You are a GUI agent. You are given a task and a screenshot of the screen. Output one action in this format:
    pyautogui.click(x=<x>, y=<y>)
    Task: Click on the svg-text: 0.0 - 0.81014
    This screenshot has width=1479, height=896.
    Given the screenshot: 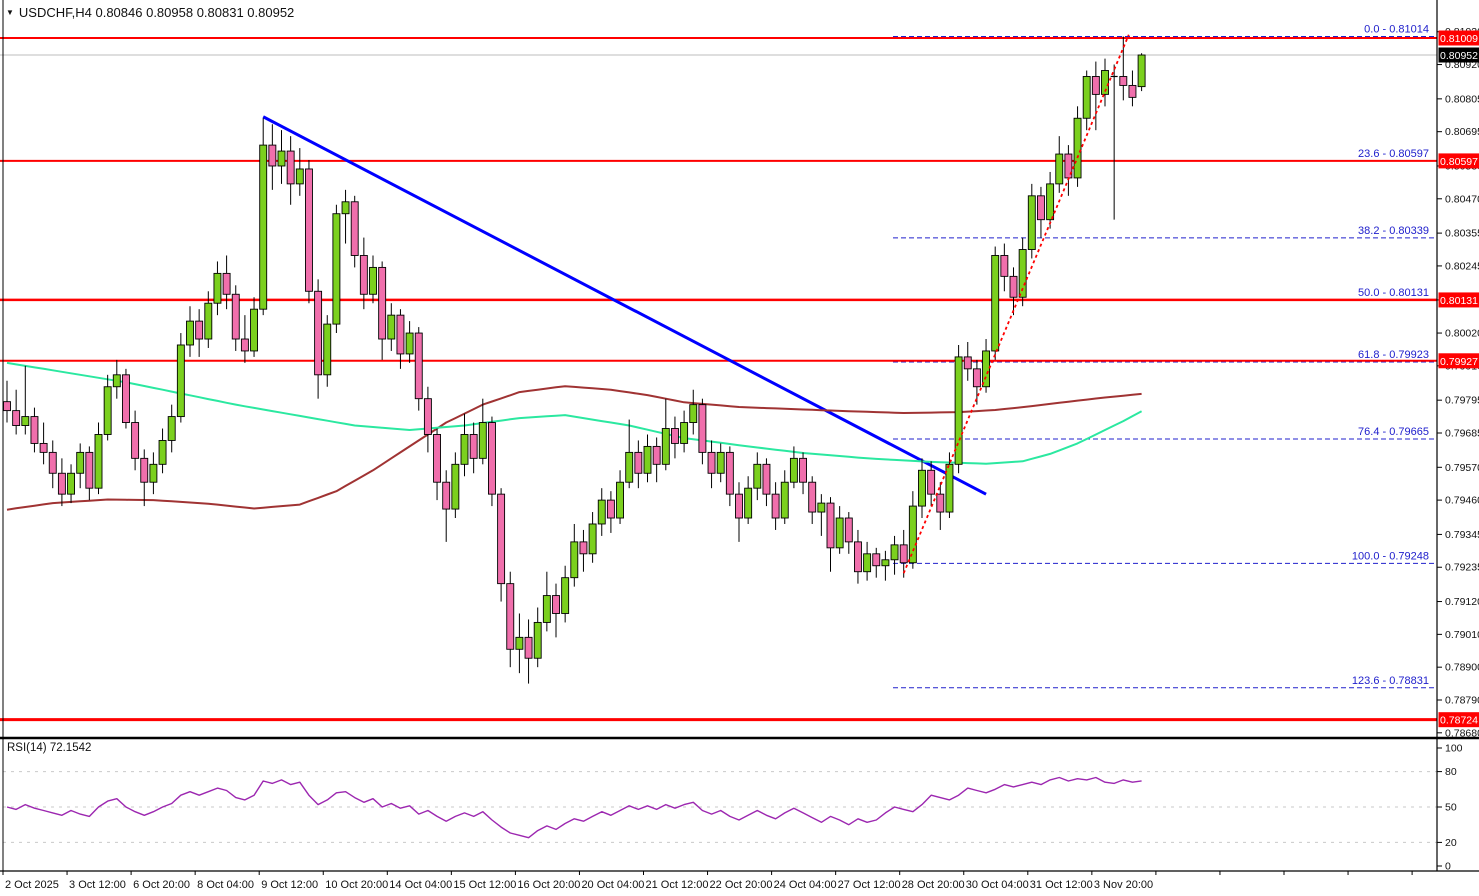 What is the action you would take?
    pyautogui.click(x=1396, y=30)
    